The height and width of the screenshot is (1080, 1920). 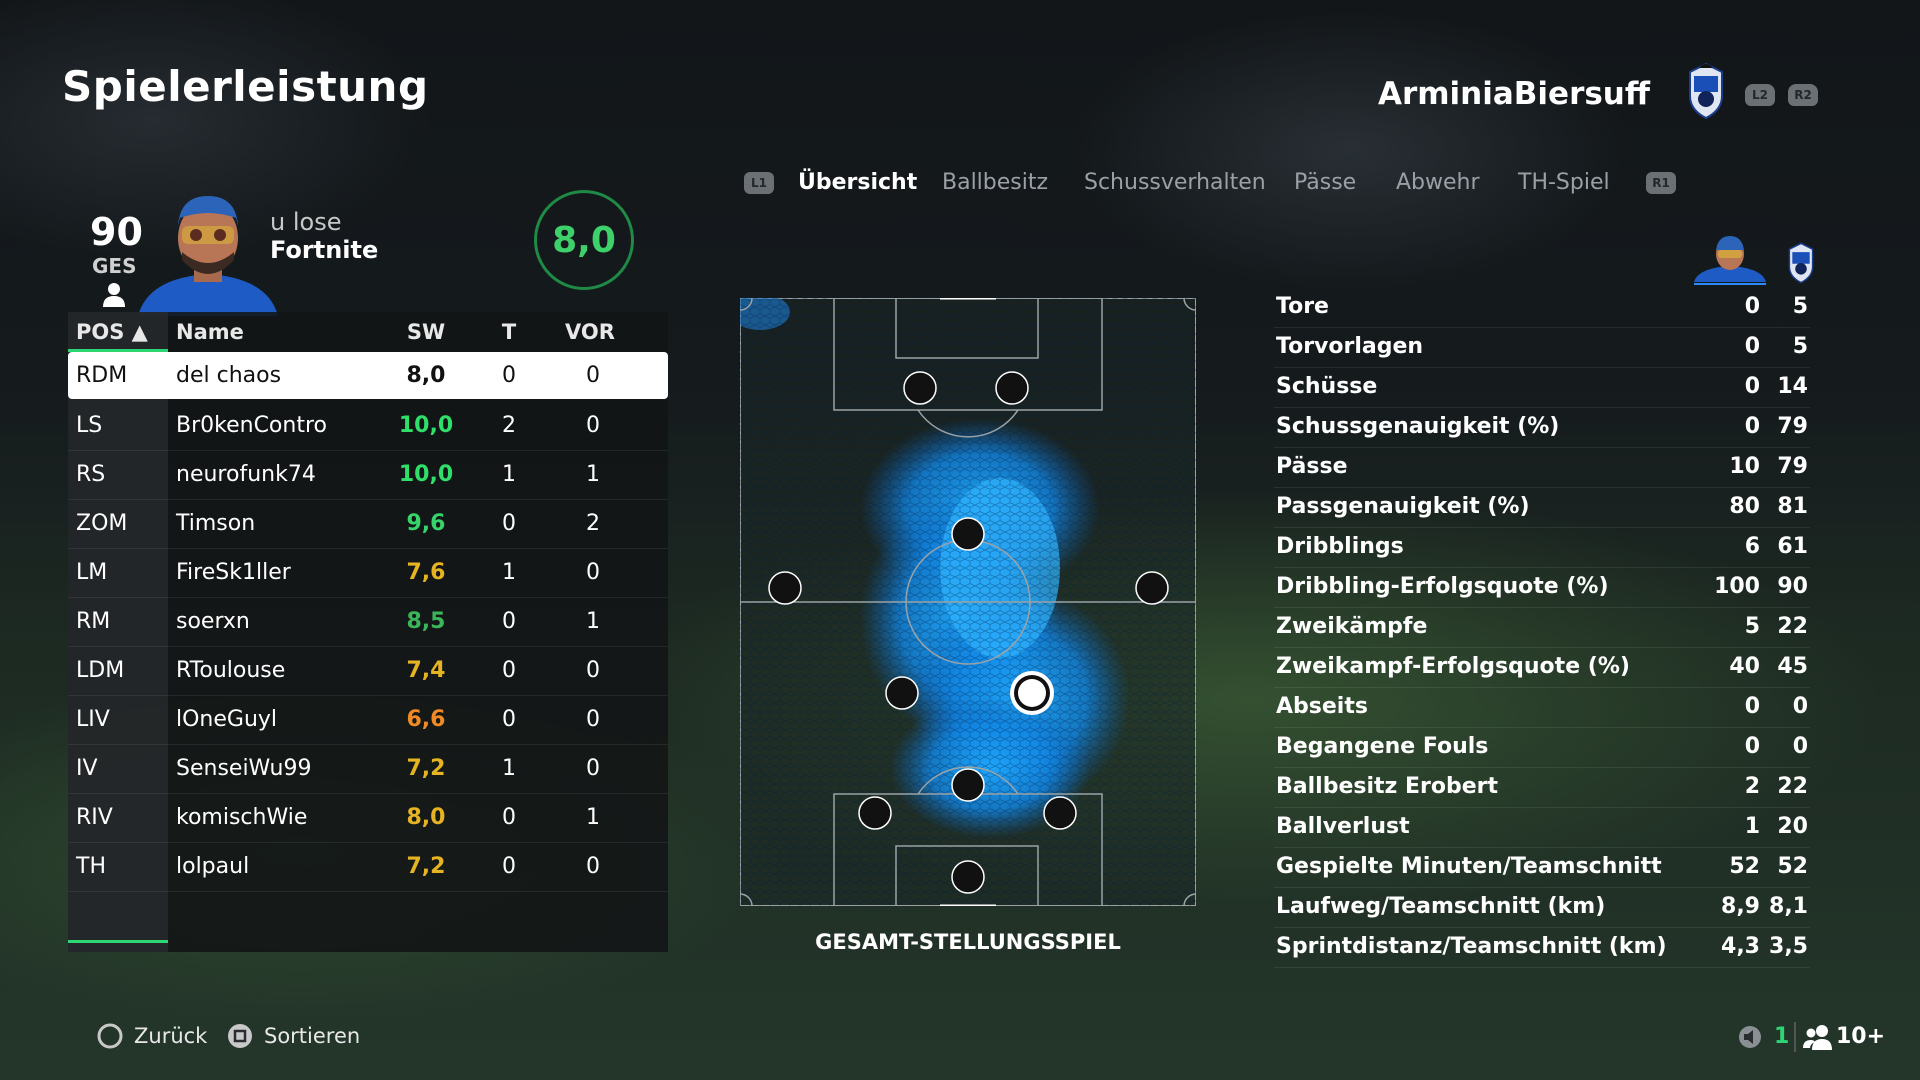 I want to click on row-name: SenseiWu99, so click(x=244, y=768).